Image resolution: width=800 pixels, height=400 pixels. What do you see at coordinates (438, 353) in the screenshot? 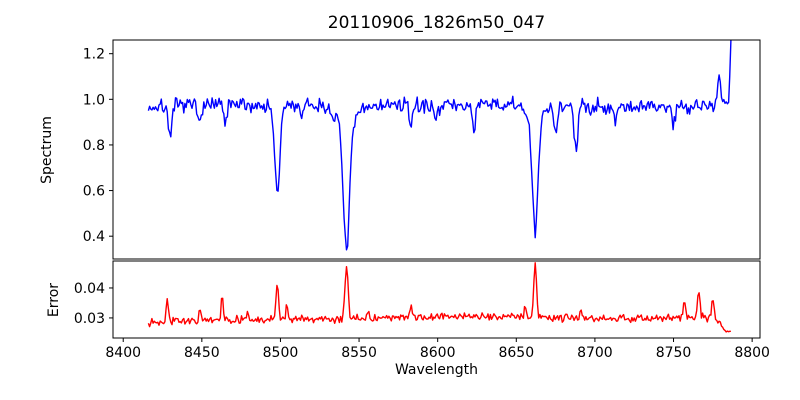
I see `x-tick-label: 8600` at bounding box center [438, 353].